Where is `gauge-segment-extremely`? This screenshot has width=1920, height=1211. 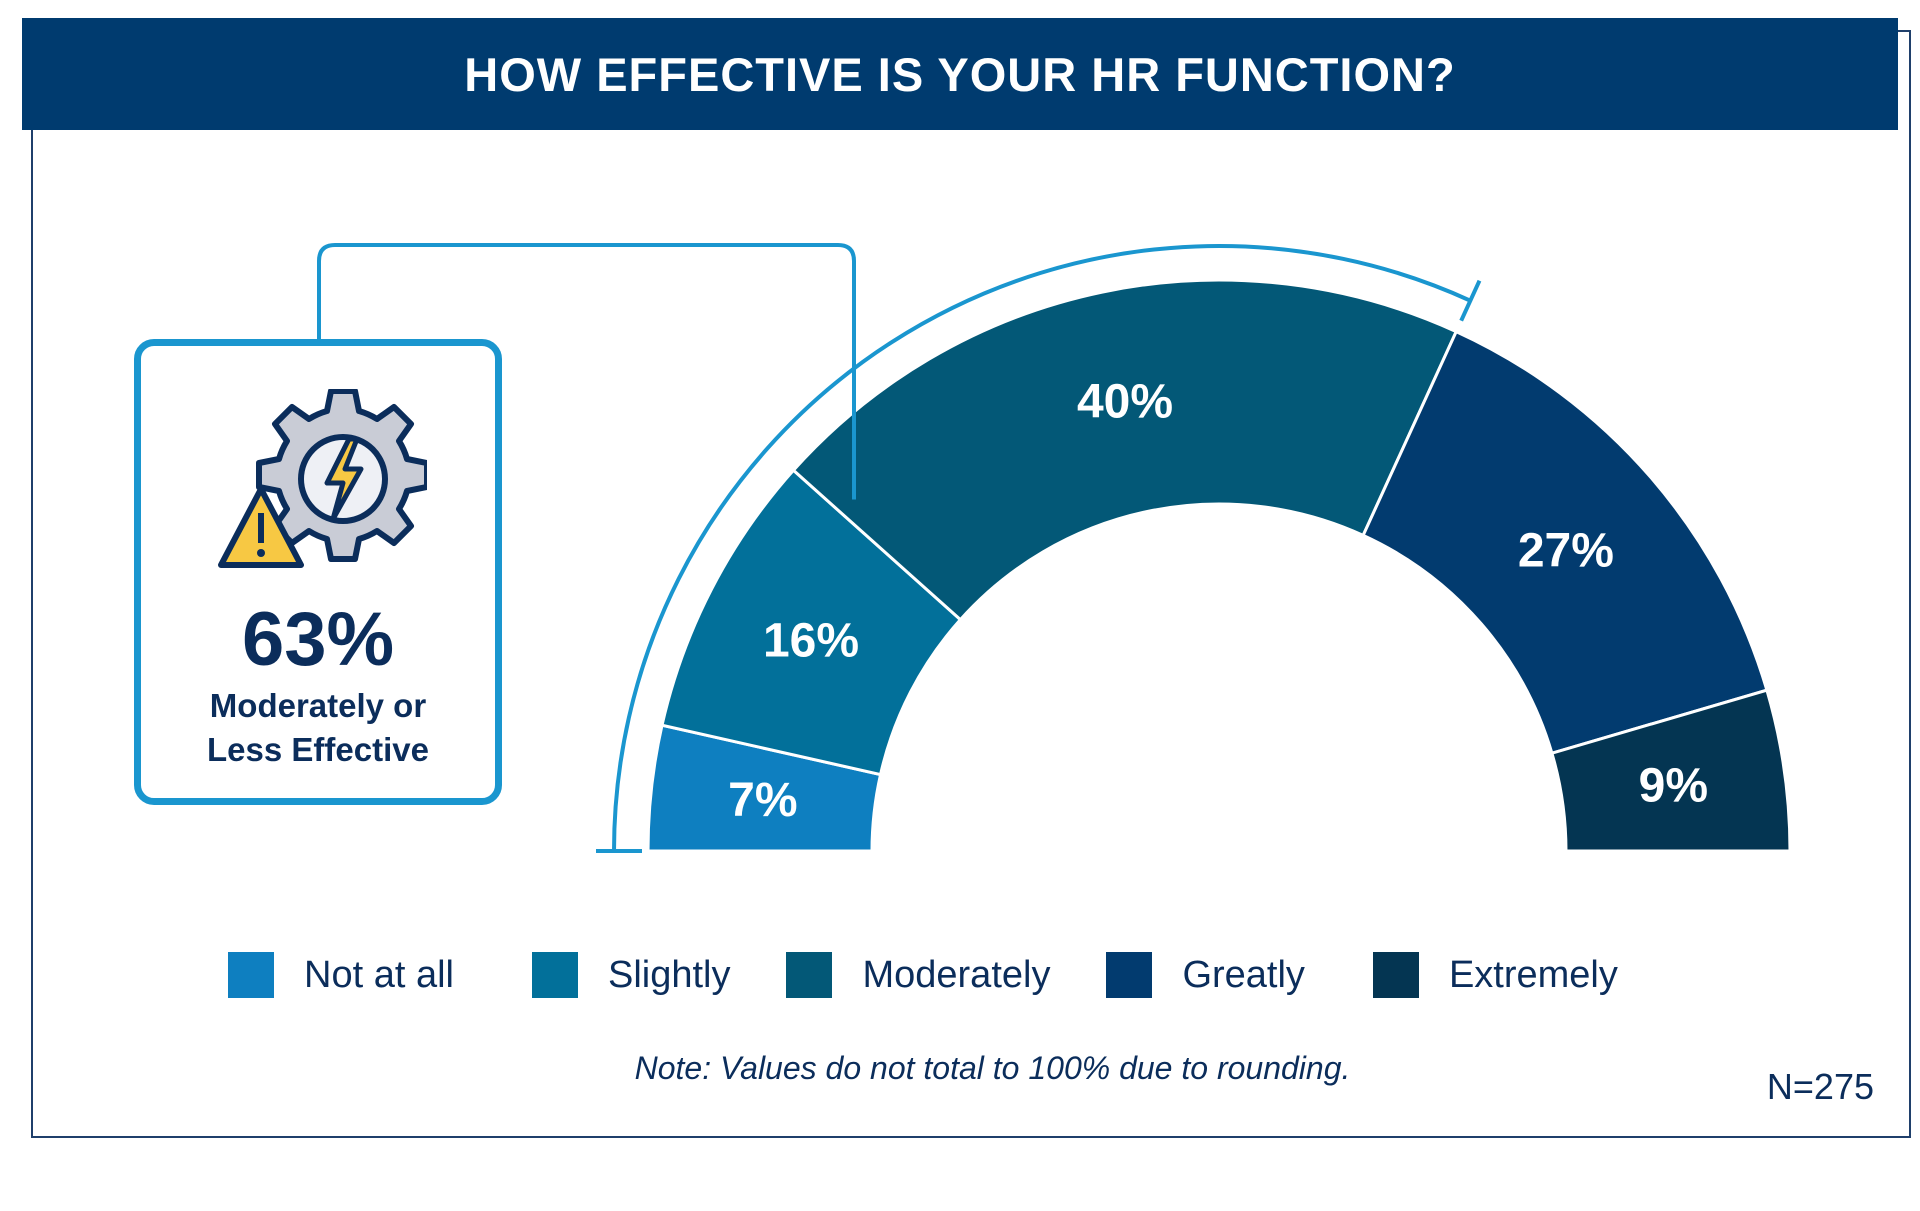
gauge-segment-extremely is located at coordinates (1671, 770).